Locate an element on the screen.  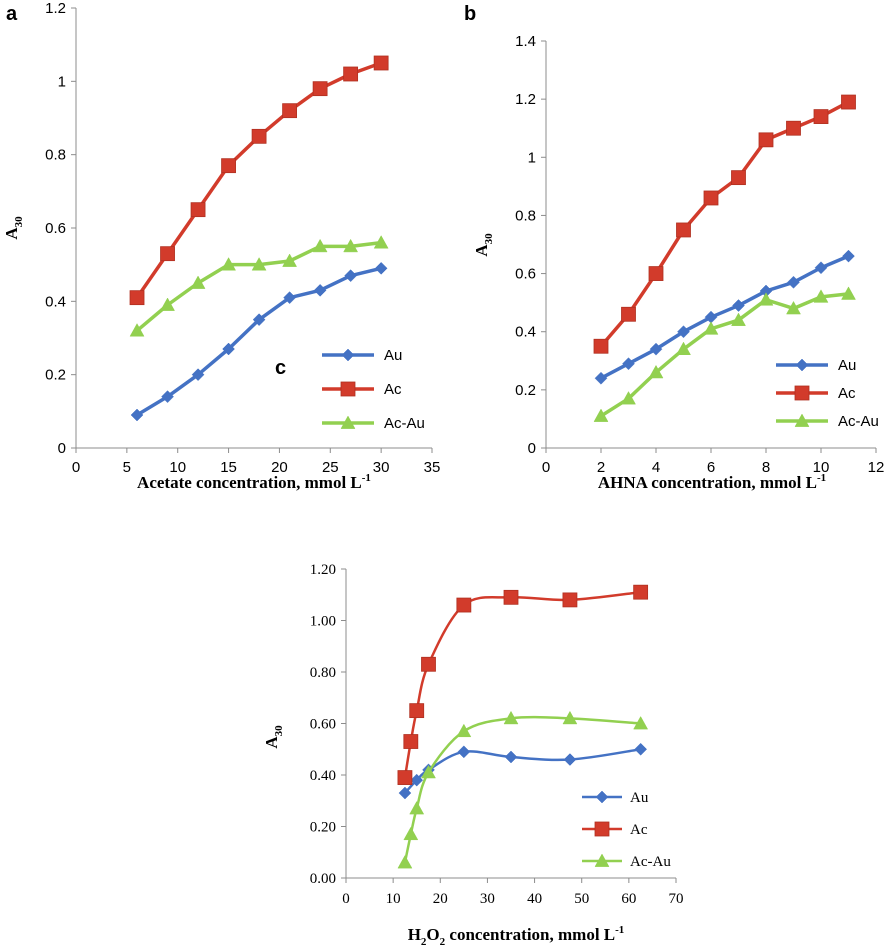
x-tick-label: 8 is located at coordinates (766, 467).